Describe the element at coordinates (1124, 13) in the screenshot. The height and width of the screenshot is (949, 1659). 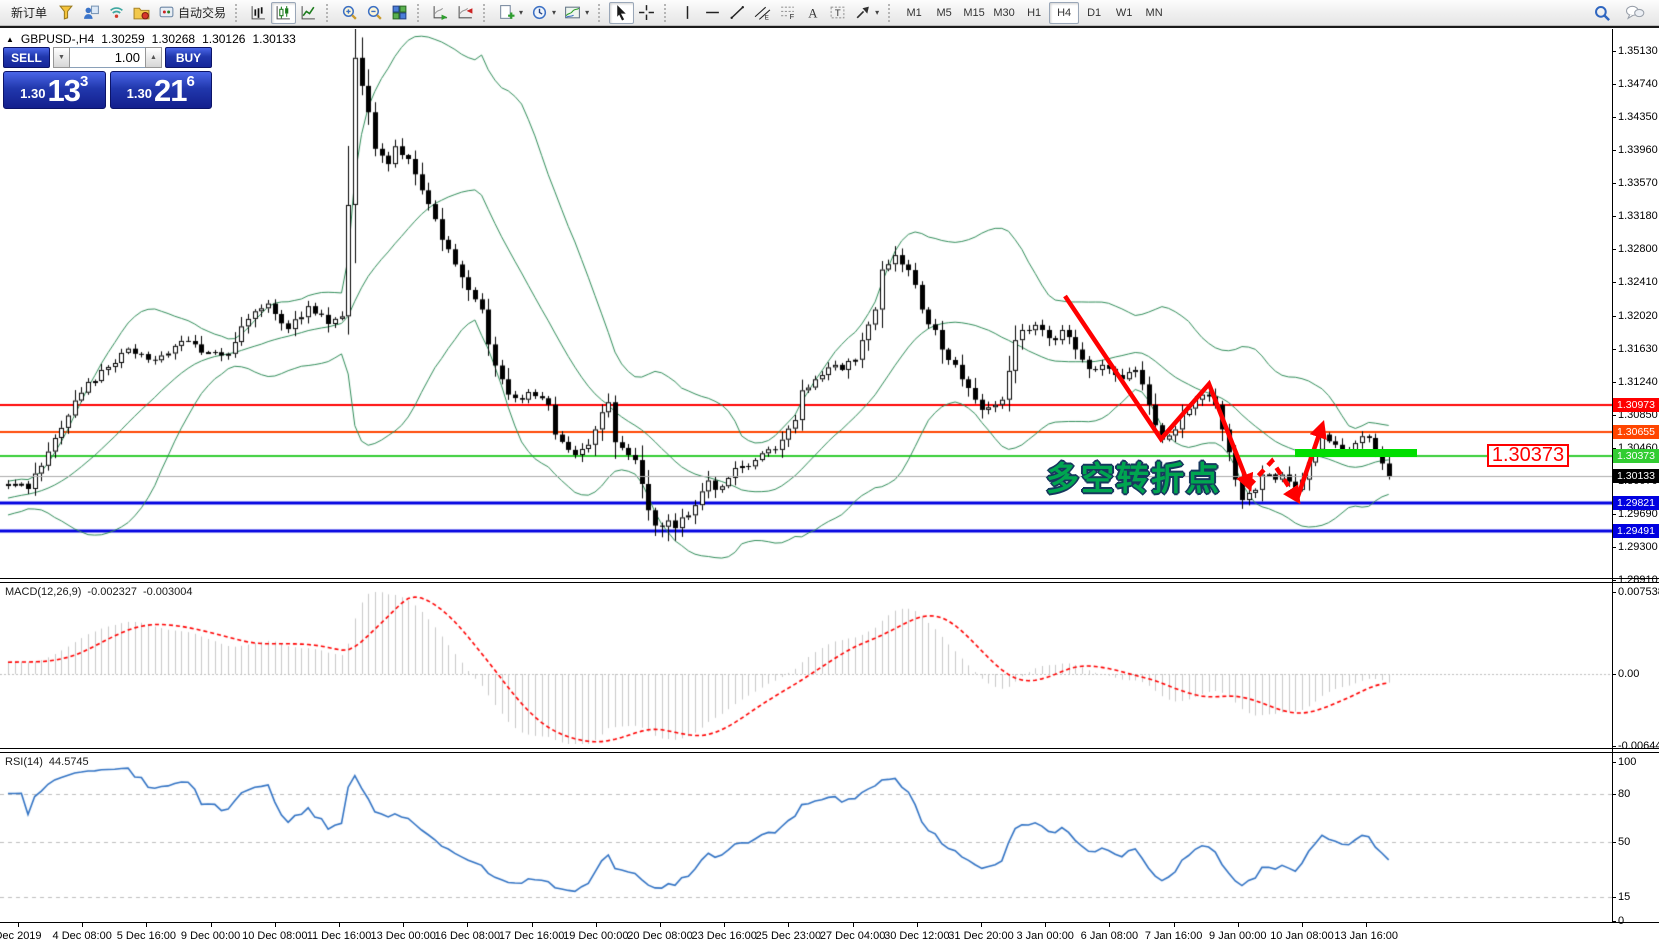
I see `tf-W1: W1` at that location.